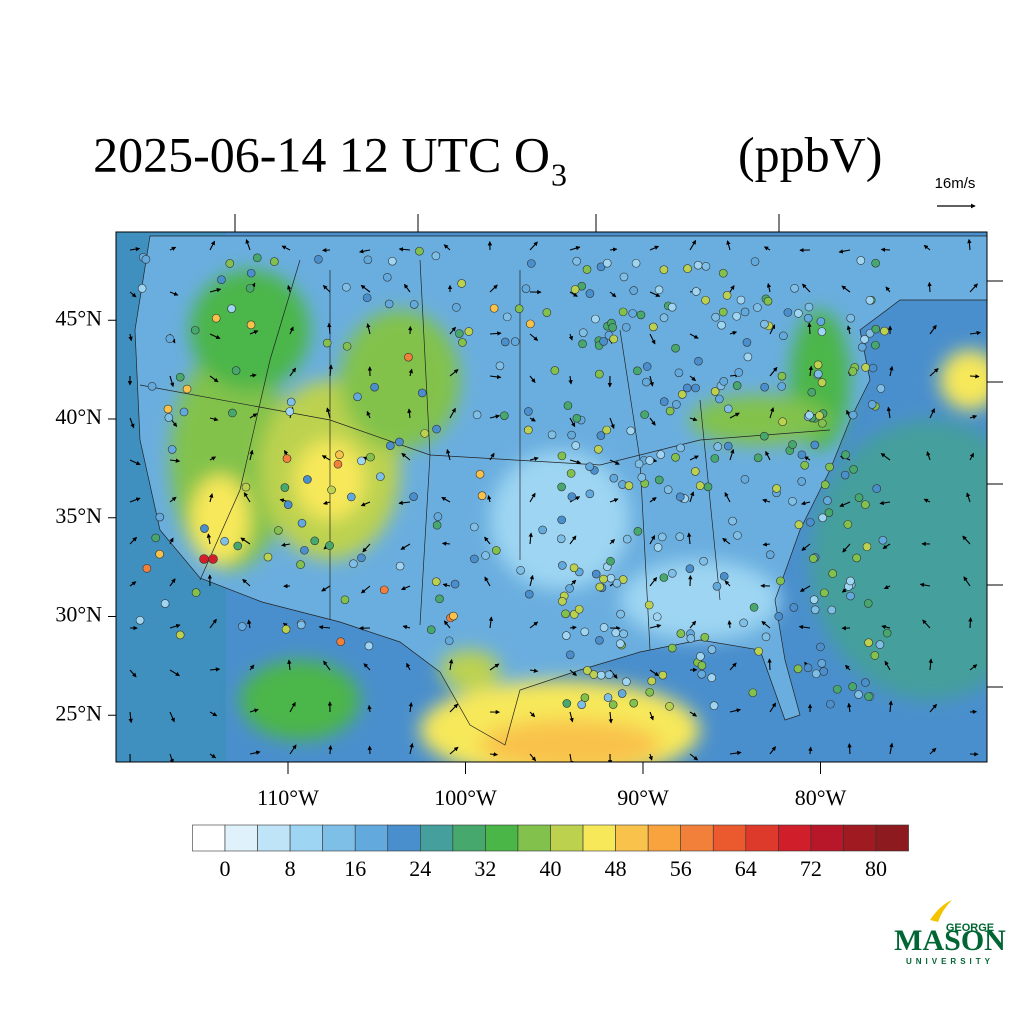  What do you see at coordinates (559, 174) in the screenshot?
I see `title-subscript: 3` at bounding box center [559, 174].